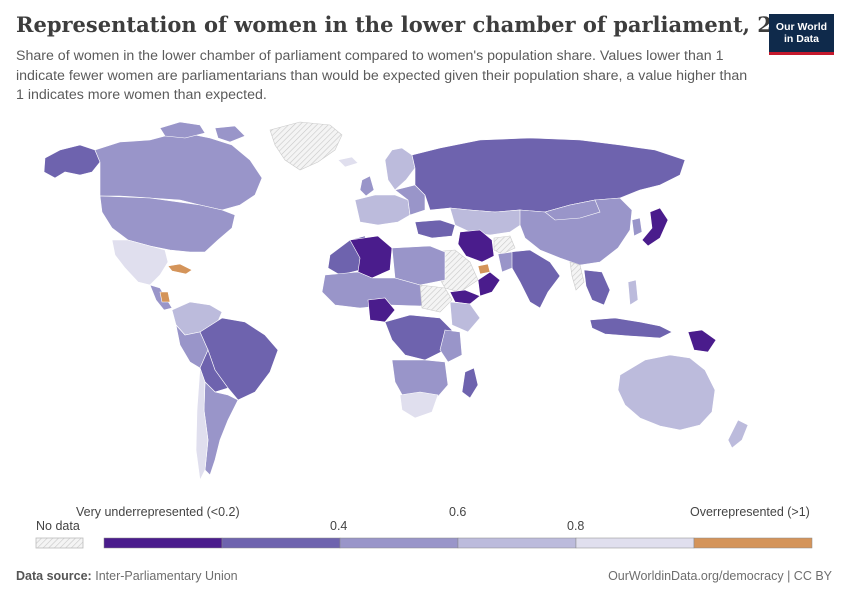 This screenshot has height=600, width=850. What do you see at coordinates (72, 161) in the screenshot?
I see `country-alaska` at bounding box center [72, 161].